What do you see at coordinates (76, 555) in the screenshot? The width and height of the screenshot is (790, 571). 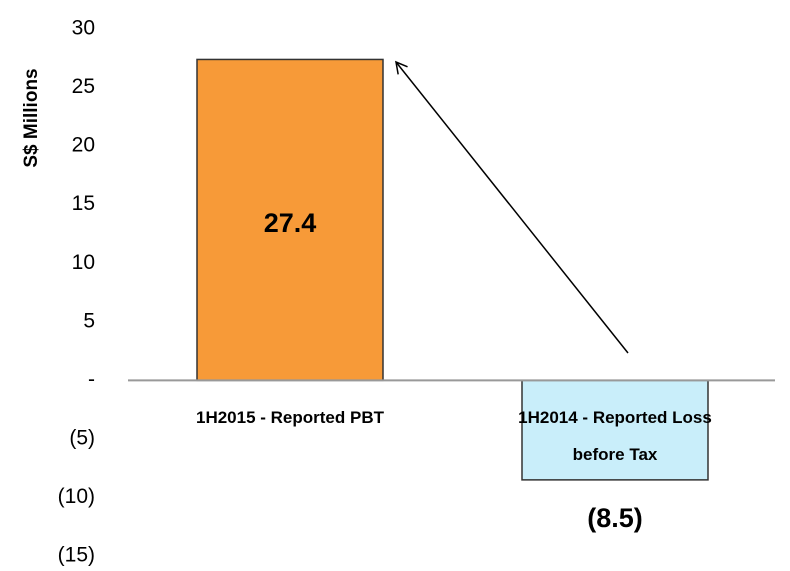 I see `y-tick-label: (15)` at bounding box center [76, 555].